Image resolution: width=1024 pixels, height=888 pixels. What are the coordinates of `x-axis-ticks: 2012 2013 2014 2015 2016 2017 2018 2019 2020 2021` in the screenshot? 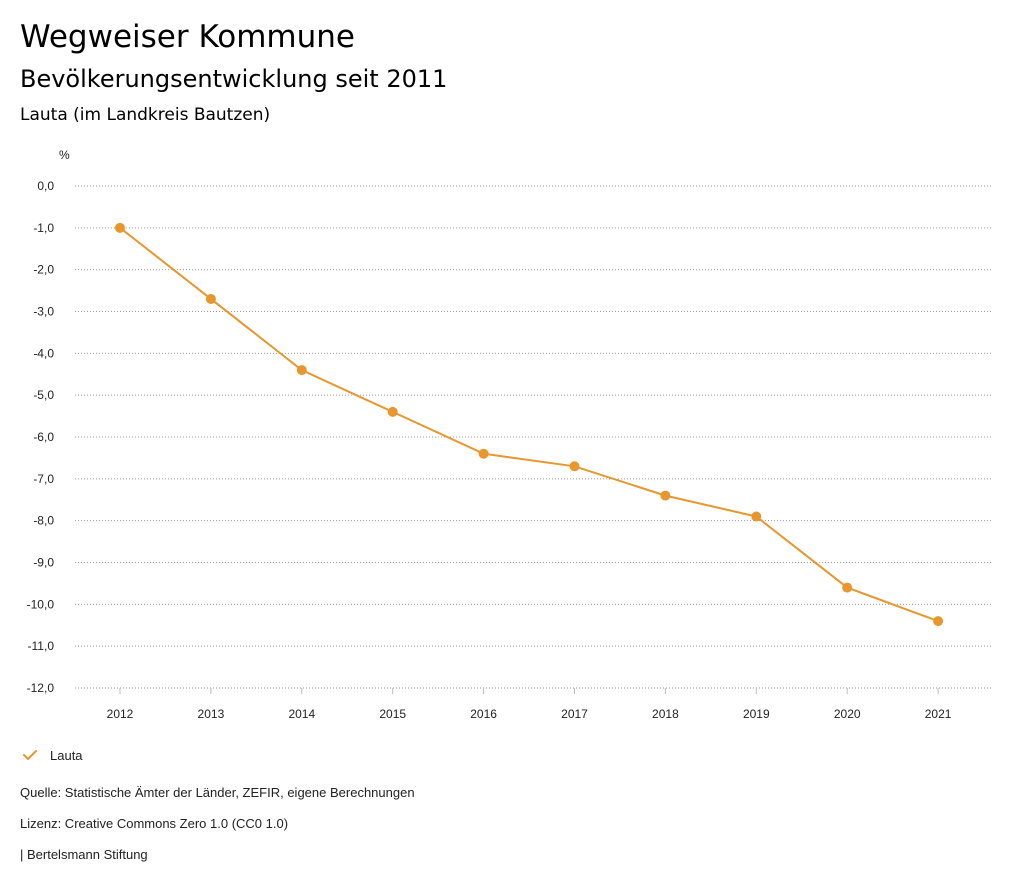 It's located at (529, 704).